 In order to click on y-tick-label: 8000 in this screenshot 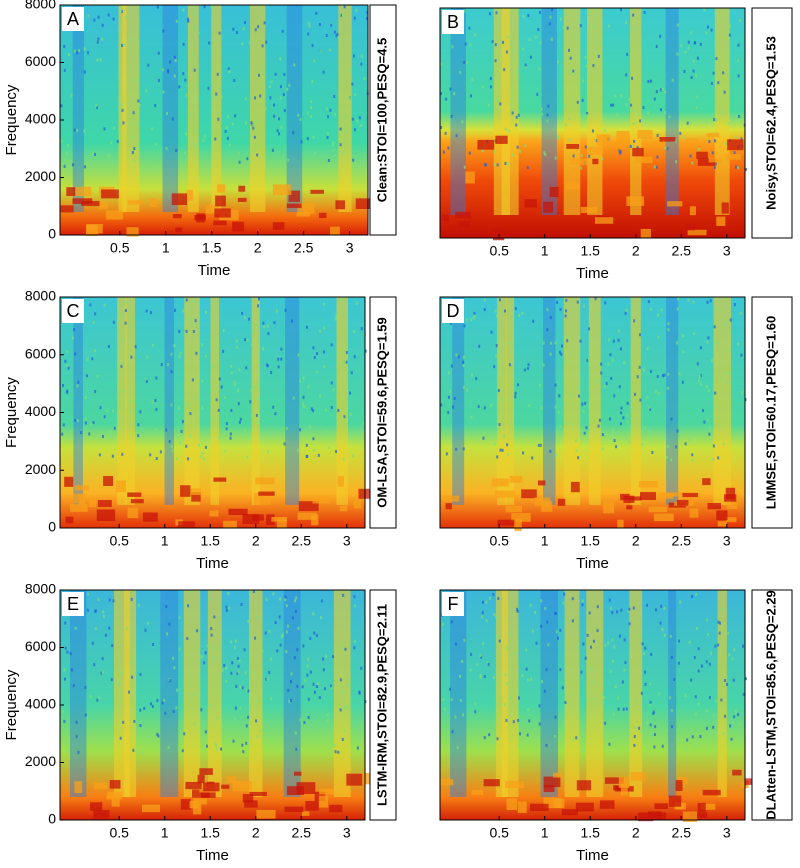, I will do `click(40, 589)`.